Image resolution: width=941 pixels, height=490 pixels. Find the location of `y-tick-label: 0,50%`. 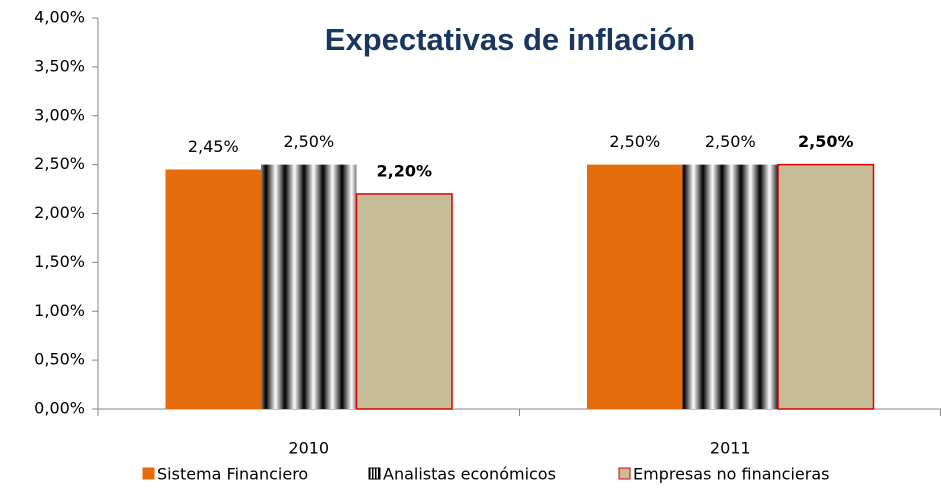

y-tick-label: 0,50% is located at coordinates (59, 359).